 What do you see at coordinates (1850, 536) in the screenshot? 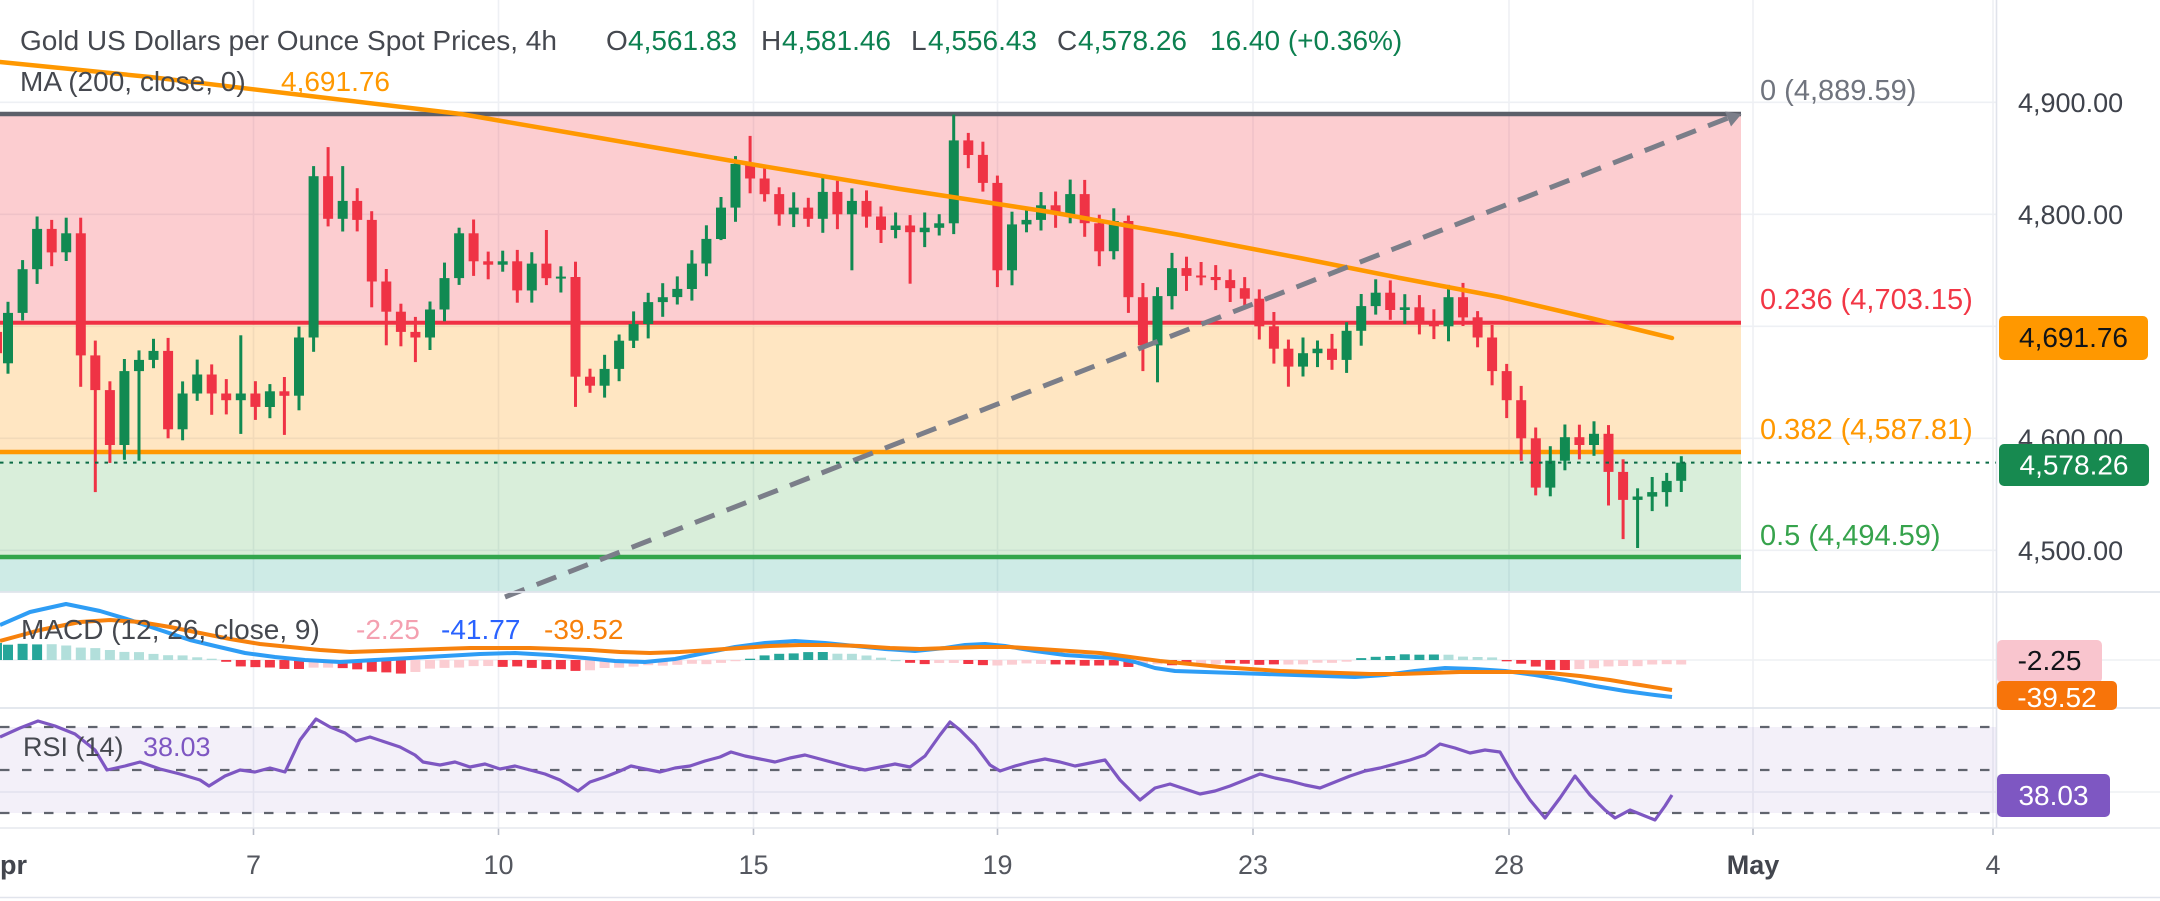
I see `svg-text: 0.5 (4,494.59)` at bounding box center [1850, 536].